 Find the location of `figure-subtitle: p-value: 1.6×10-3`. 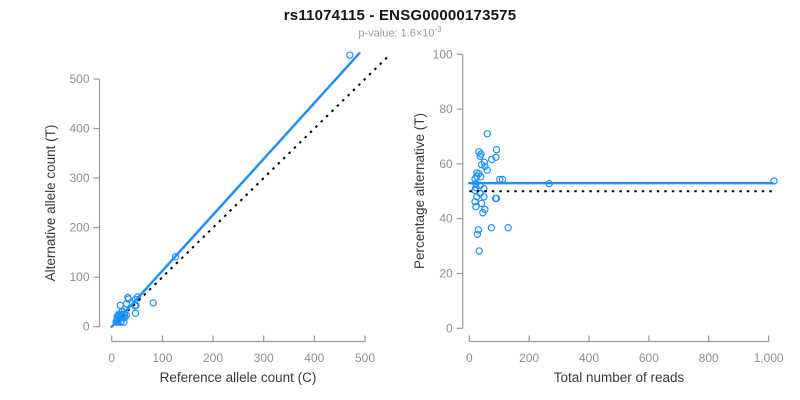

figure-subtitle: p-value: 1.6×10-3 is located at coordinates (400, 32).